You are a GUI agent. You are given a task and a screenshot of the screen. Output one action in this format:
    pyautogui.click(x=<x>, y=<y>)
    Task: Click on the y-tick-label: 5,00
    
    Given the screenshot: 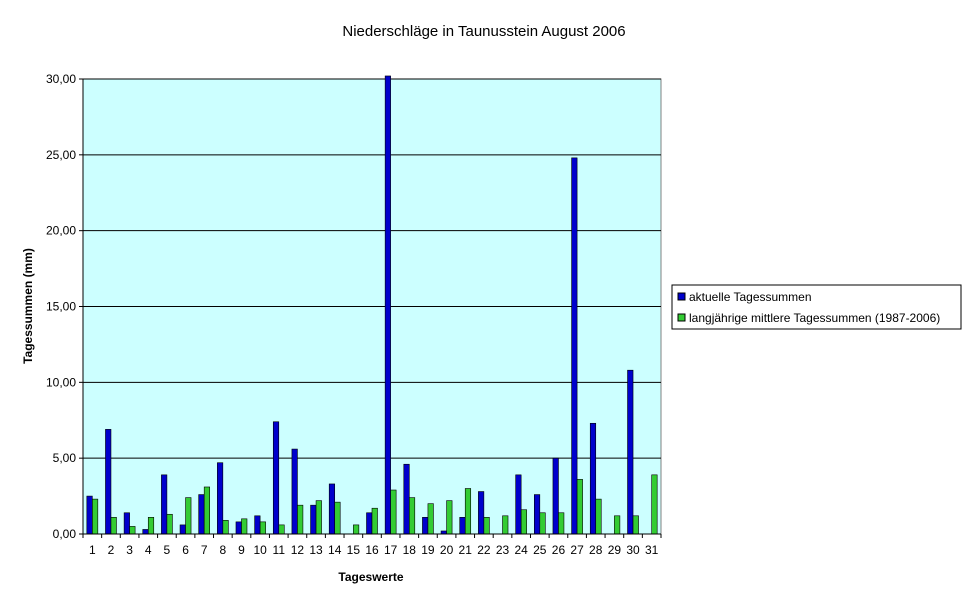 What is the action you would take?
    pyautogui.click(x=65, y=458)
    